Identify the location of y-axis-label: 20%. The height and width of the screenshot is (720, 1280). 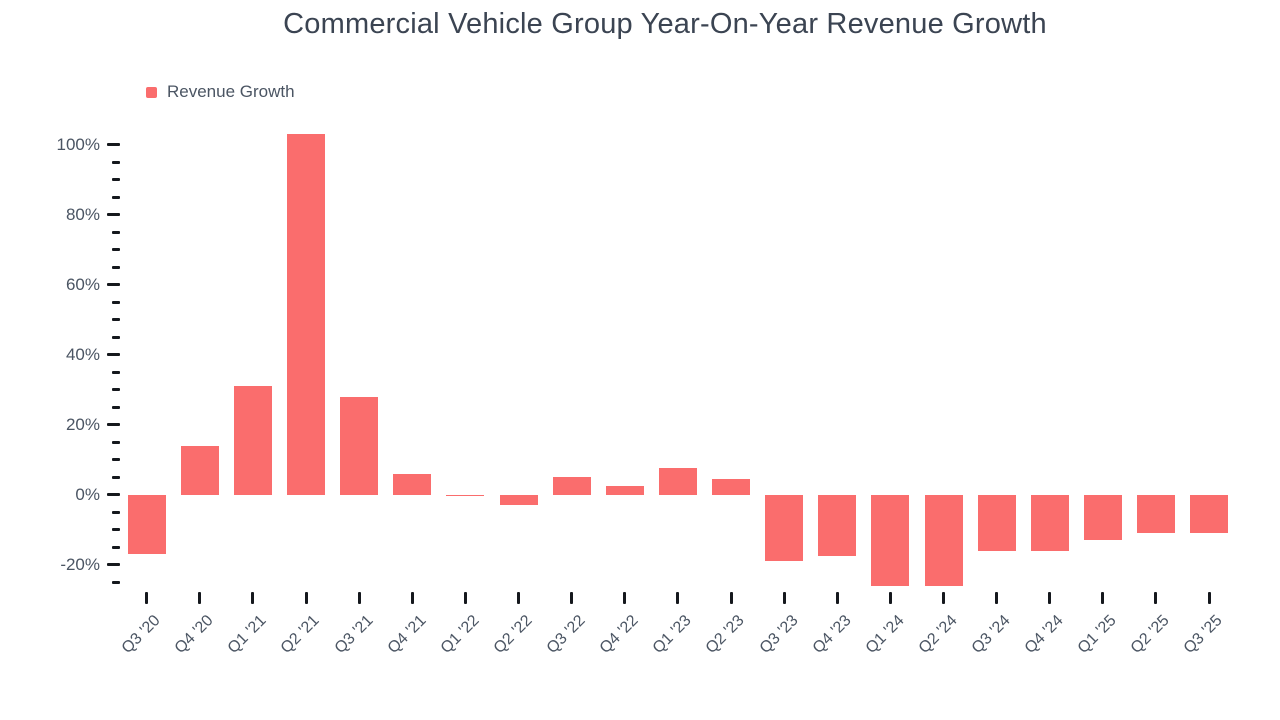
(82, 424).